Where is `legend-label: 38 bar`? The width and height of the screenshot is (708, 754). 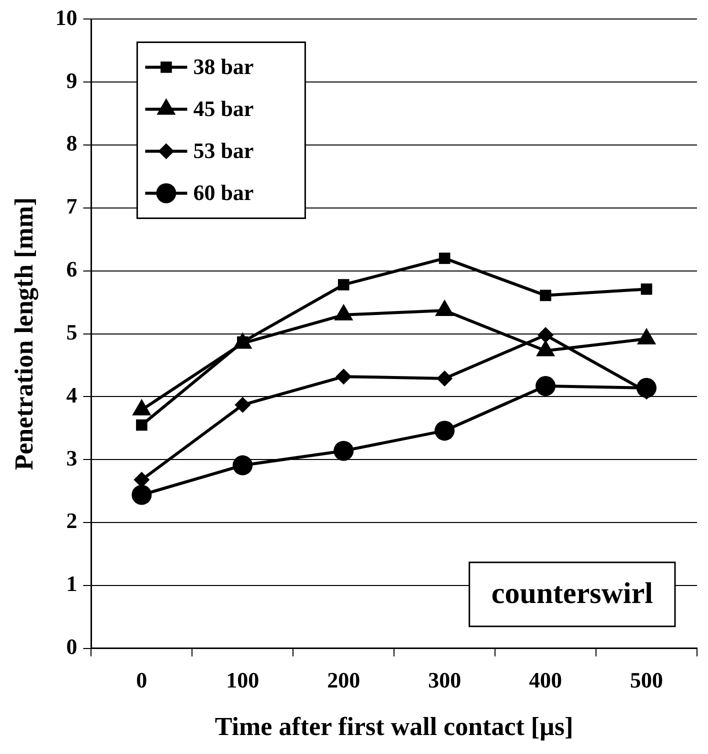
legend-label: 38 bar is located at coordinates (223, 66).